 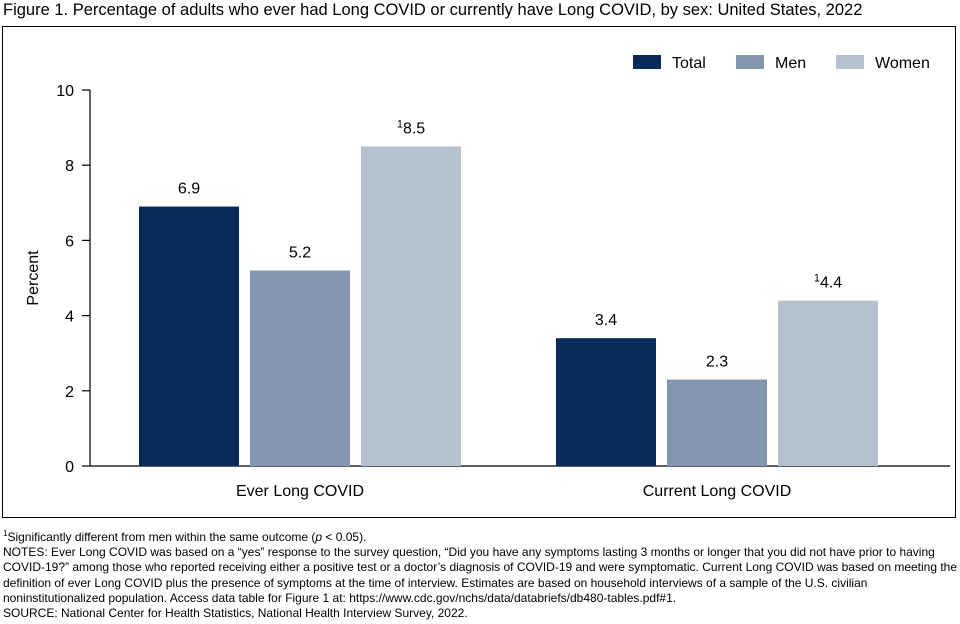 What do you see at coordinates (33, 278) in the screenshot?
I see `y-axis-title: Percent` at bounding box center [33, 278].